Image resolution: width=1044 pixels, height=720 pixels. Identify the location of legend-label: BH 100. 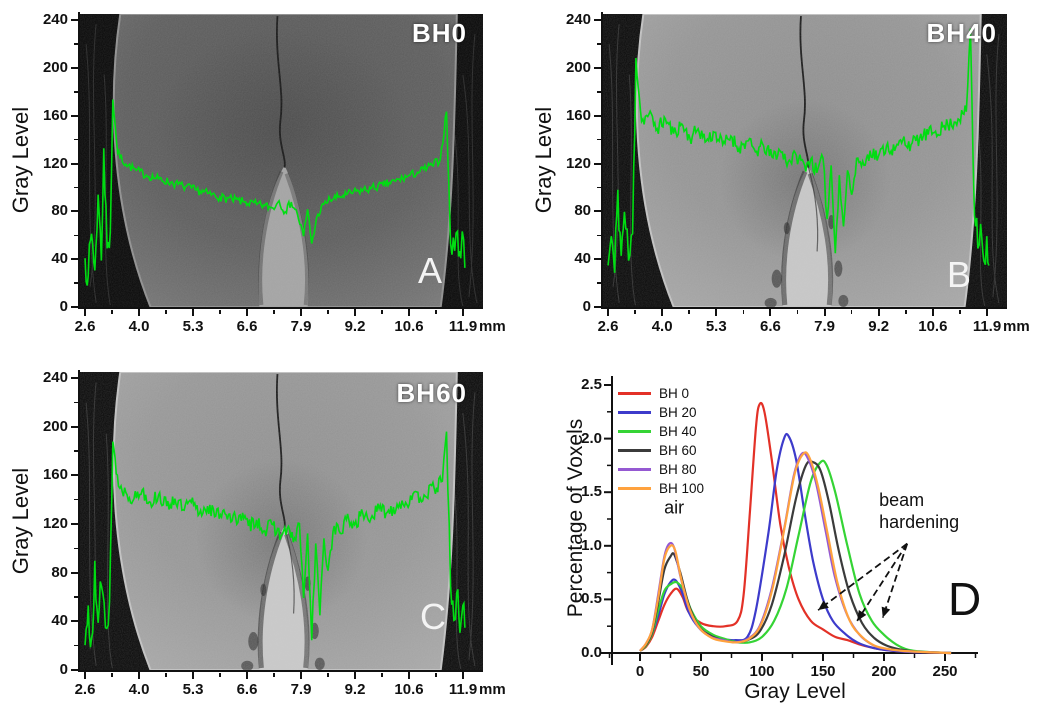
(682, 488).